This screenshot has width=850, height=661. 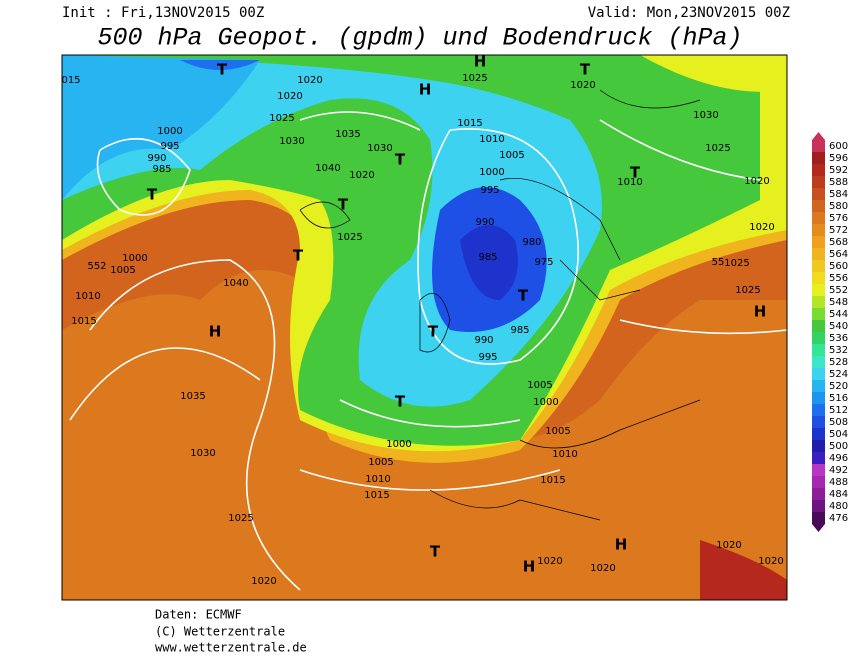 What do you see at coordinates (838, 410) in the screenshot?
I see `colorbar-label: 512` at bounding box center [838, 410].